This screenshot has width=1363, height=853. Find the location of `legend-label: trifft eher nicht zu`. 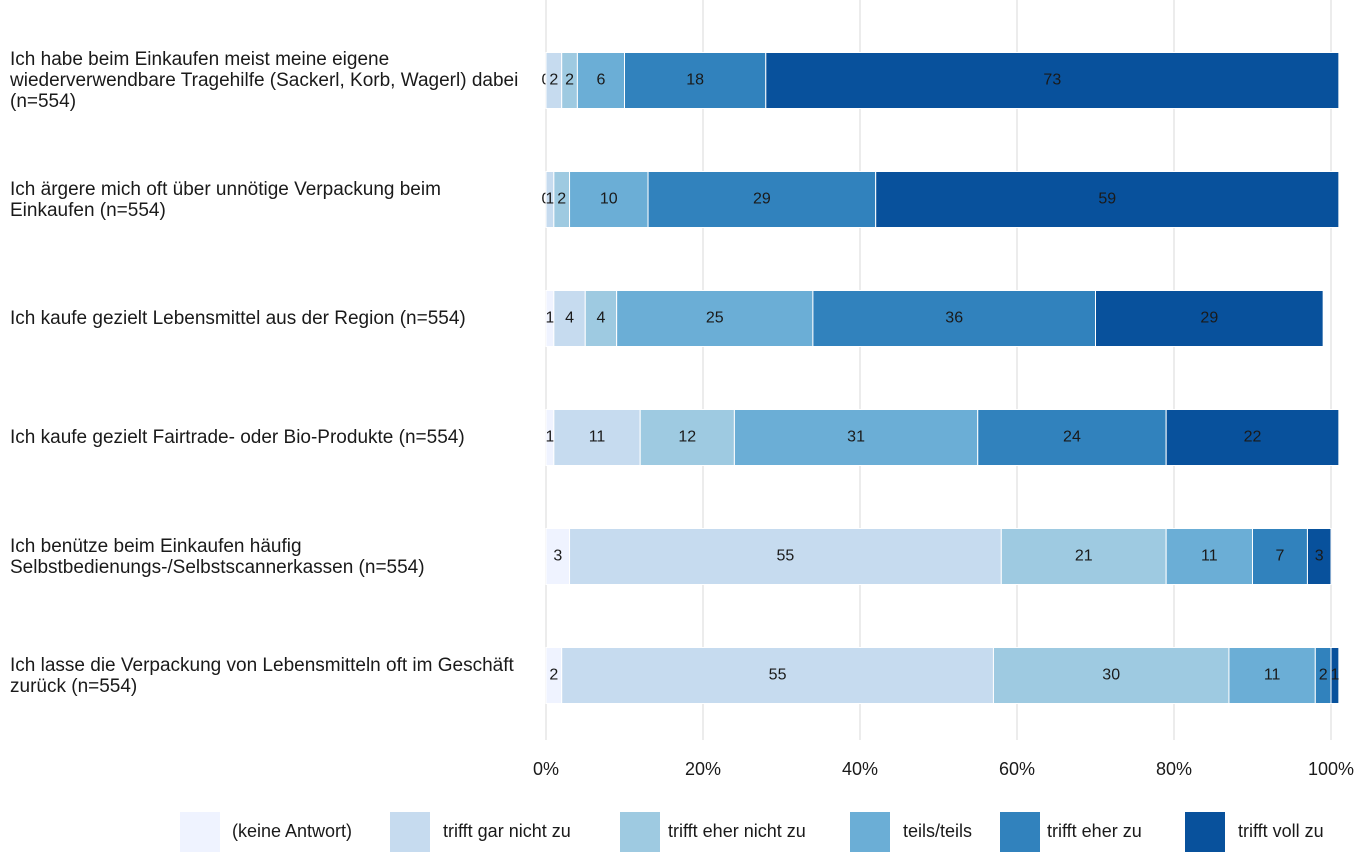

legend-label: trifft eher nicht zu is located at coordinates (737, 831).